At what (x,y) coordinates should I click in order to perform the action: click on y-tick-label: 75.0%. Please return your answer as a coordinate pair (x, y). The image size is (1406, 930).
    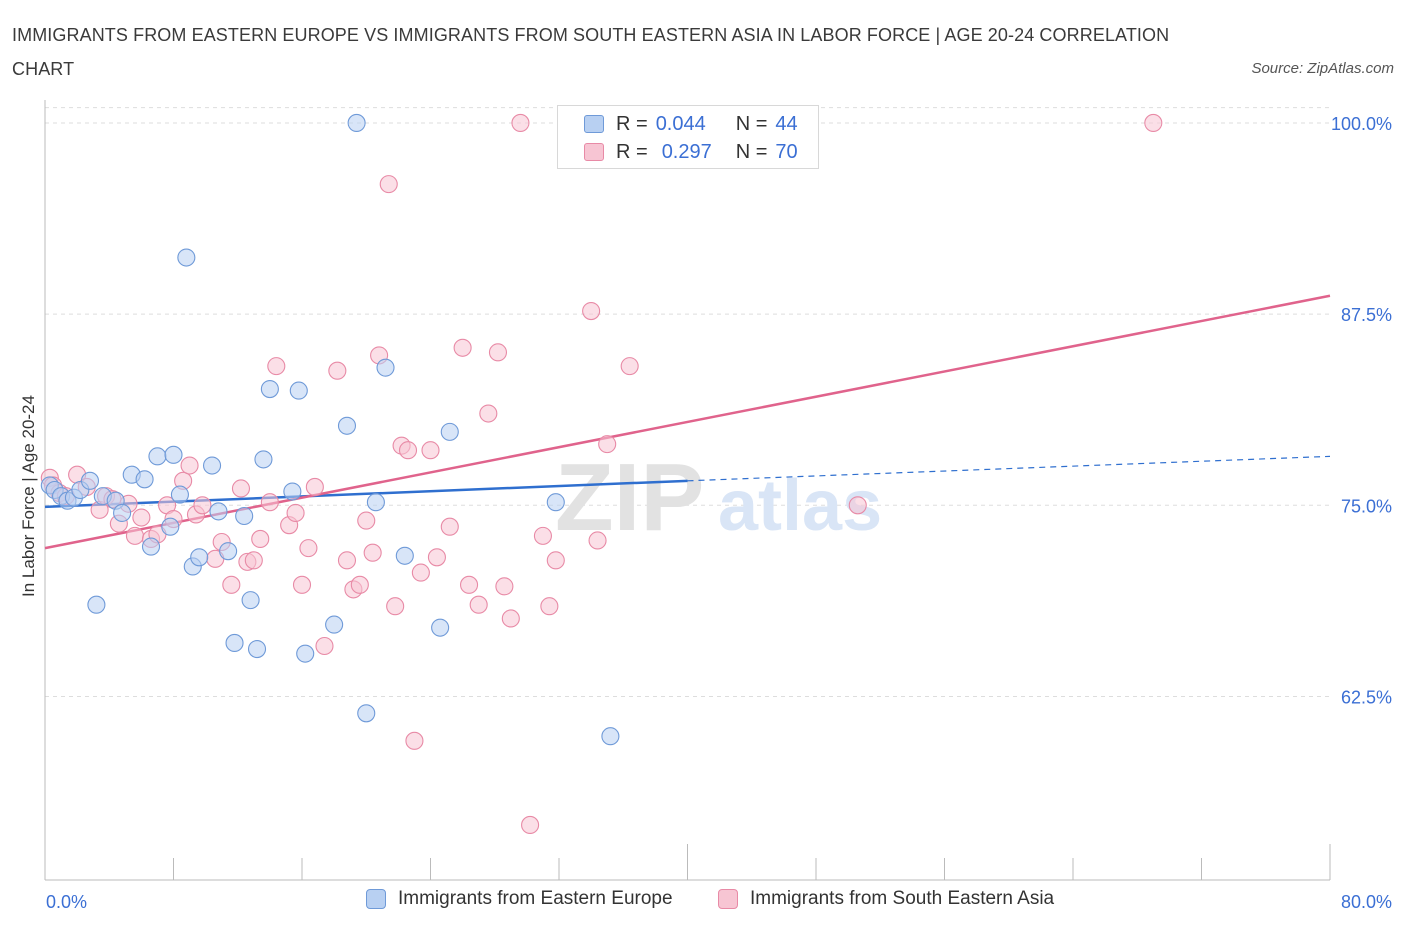
    Looking at the image, I should click on (1366, 506).